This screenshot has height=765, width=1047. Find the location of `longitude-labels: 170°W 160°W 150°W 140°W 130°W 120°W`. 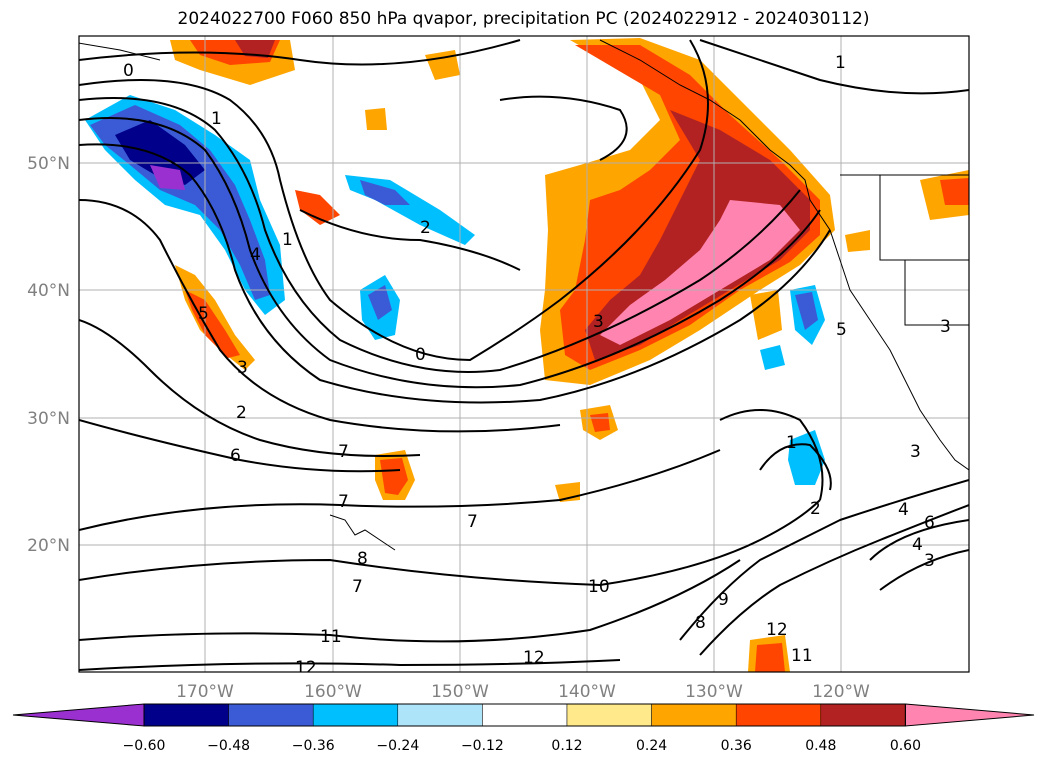

longitude-labels: 170°W 160°W 150°W 140°W 130°W 120°W is located at coordinates (523, 692).